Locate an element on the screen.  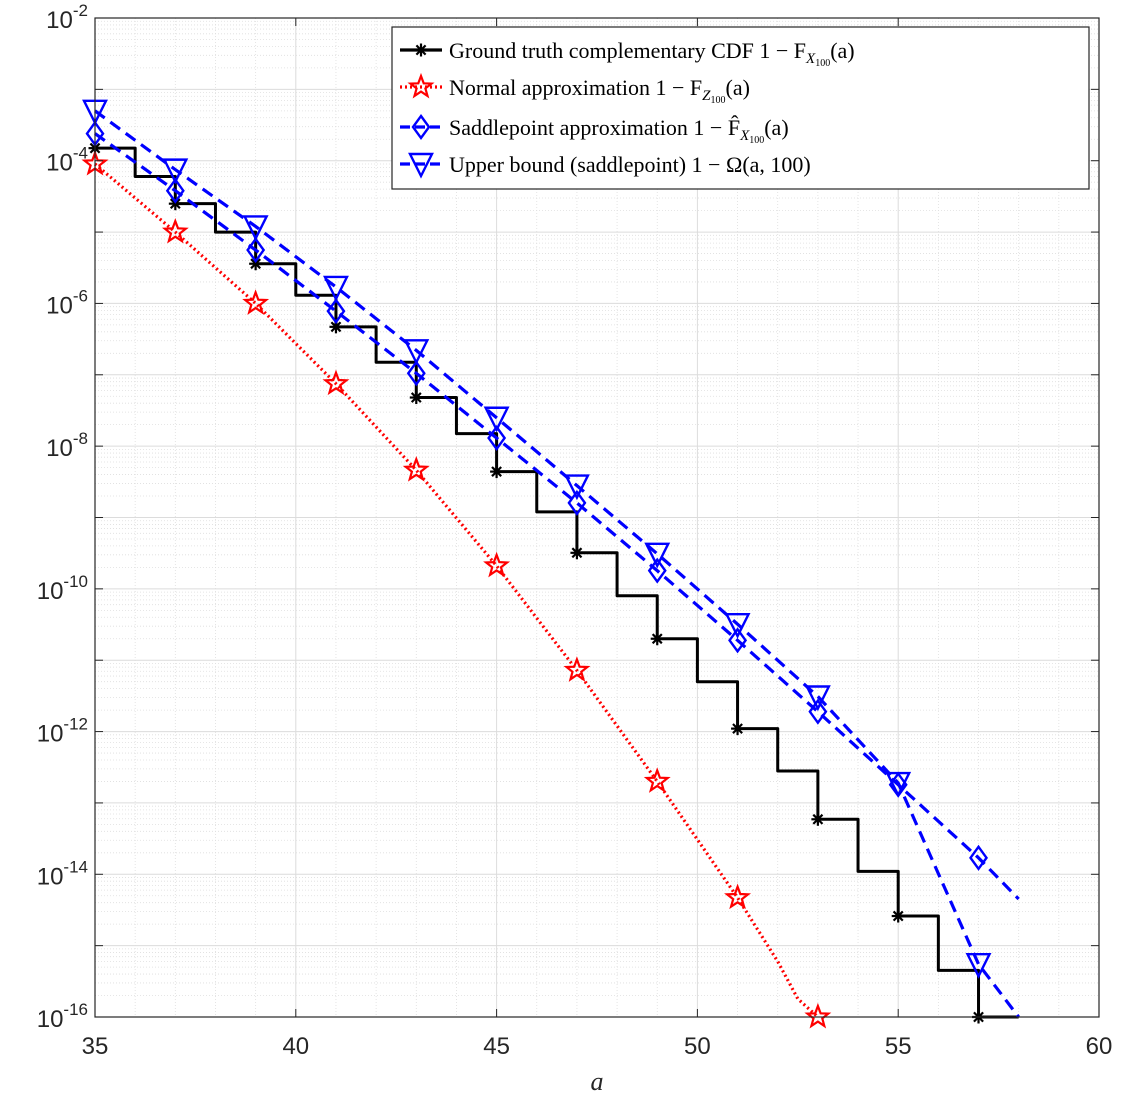
legend-label: Upper bound (saddlepoint) 1 − Ω(a, 100) is located at coordinates (630, 164).